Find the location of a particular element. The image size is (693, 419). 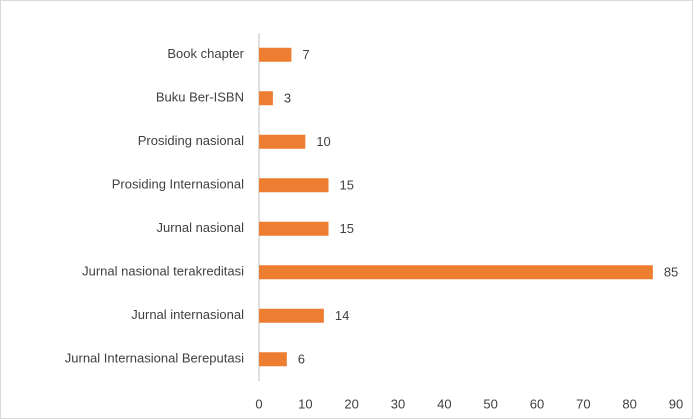

y-tick-label: Jurnal internasional is located at coordinates (187, 314).